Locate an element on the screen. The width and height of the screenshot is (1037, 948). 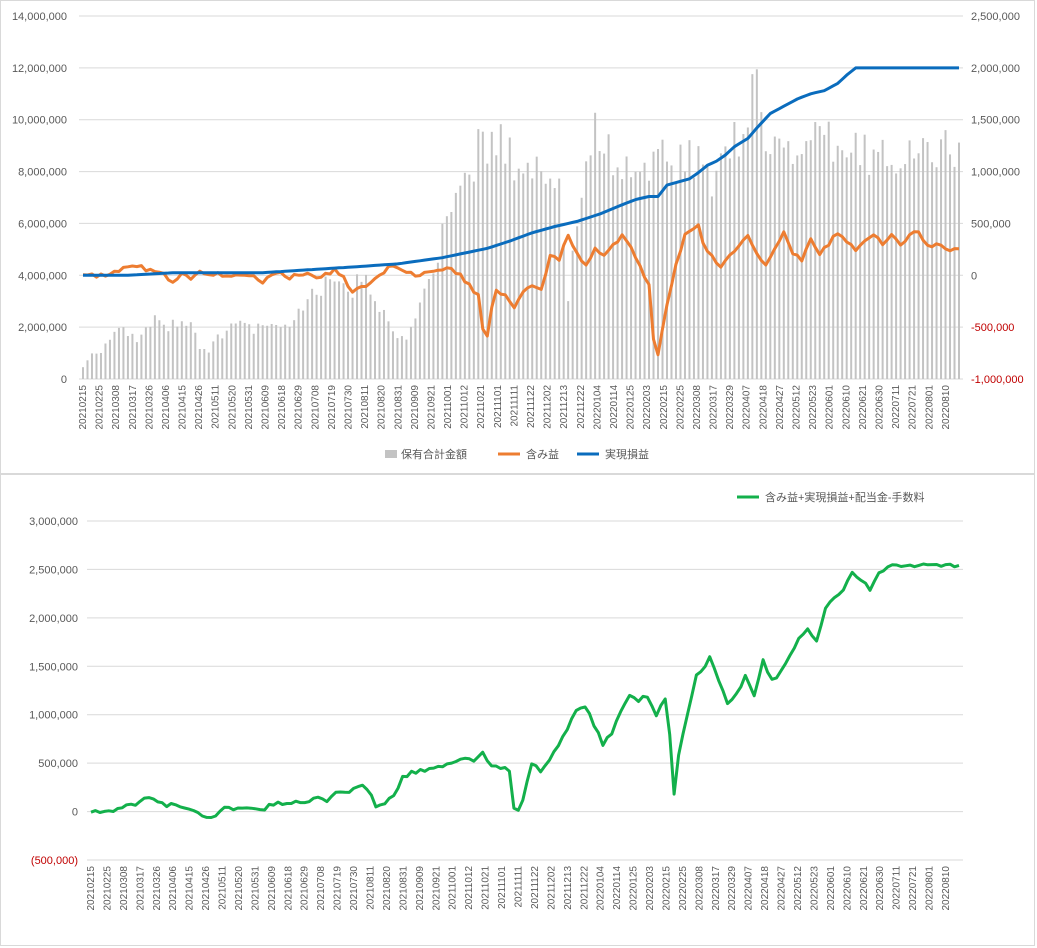
x-axis-tick: 20220407 is located at coordinates (747, 407).